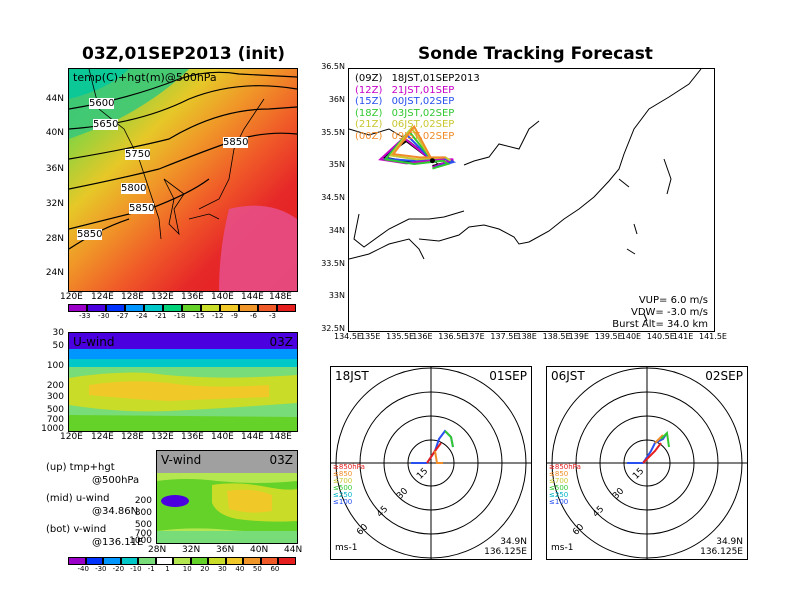 The image size is (792, 612). What do you see at coordinates (729, 542) in the screenshot?
I see `hodo2-lat: 34.9N` at bounding box center [729, 542].